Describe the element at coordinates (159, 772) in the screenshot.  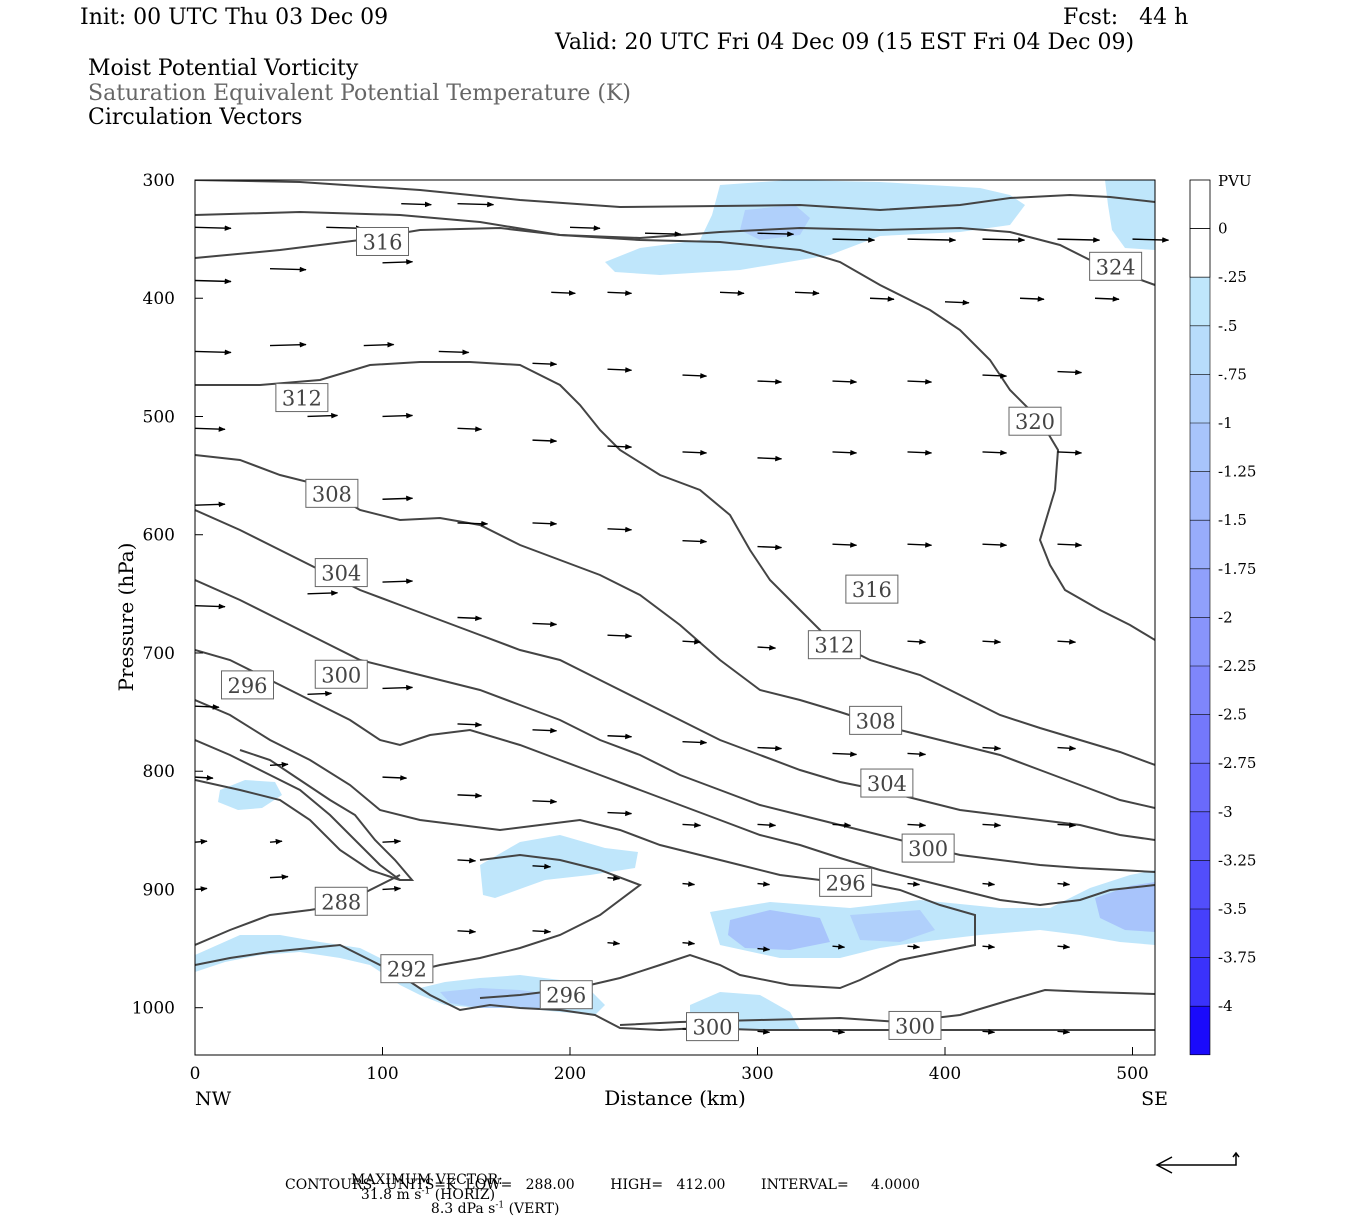
I see `y-tick-label: 800` at that location.